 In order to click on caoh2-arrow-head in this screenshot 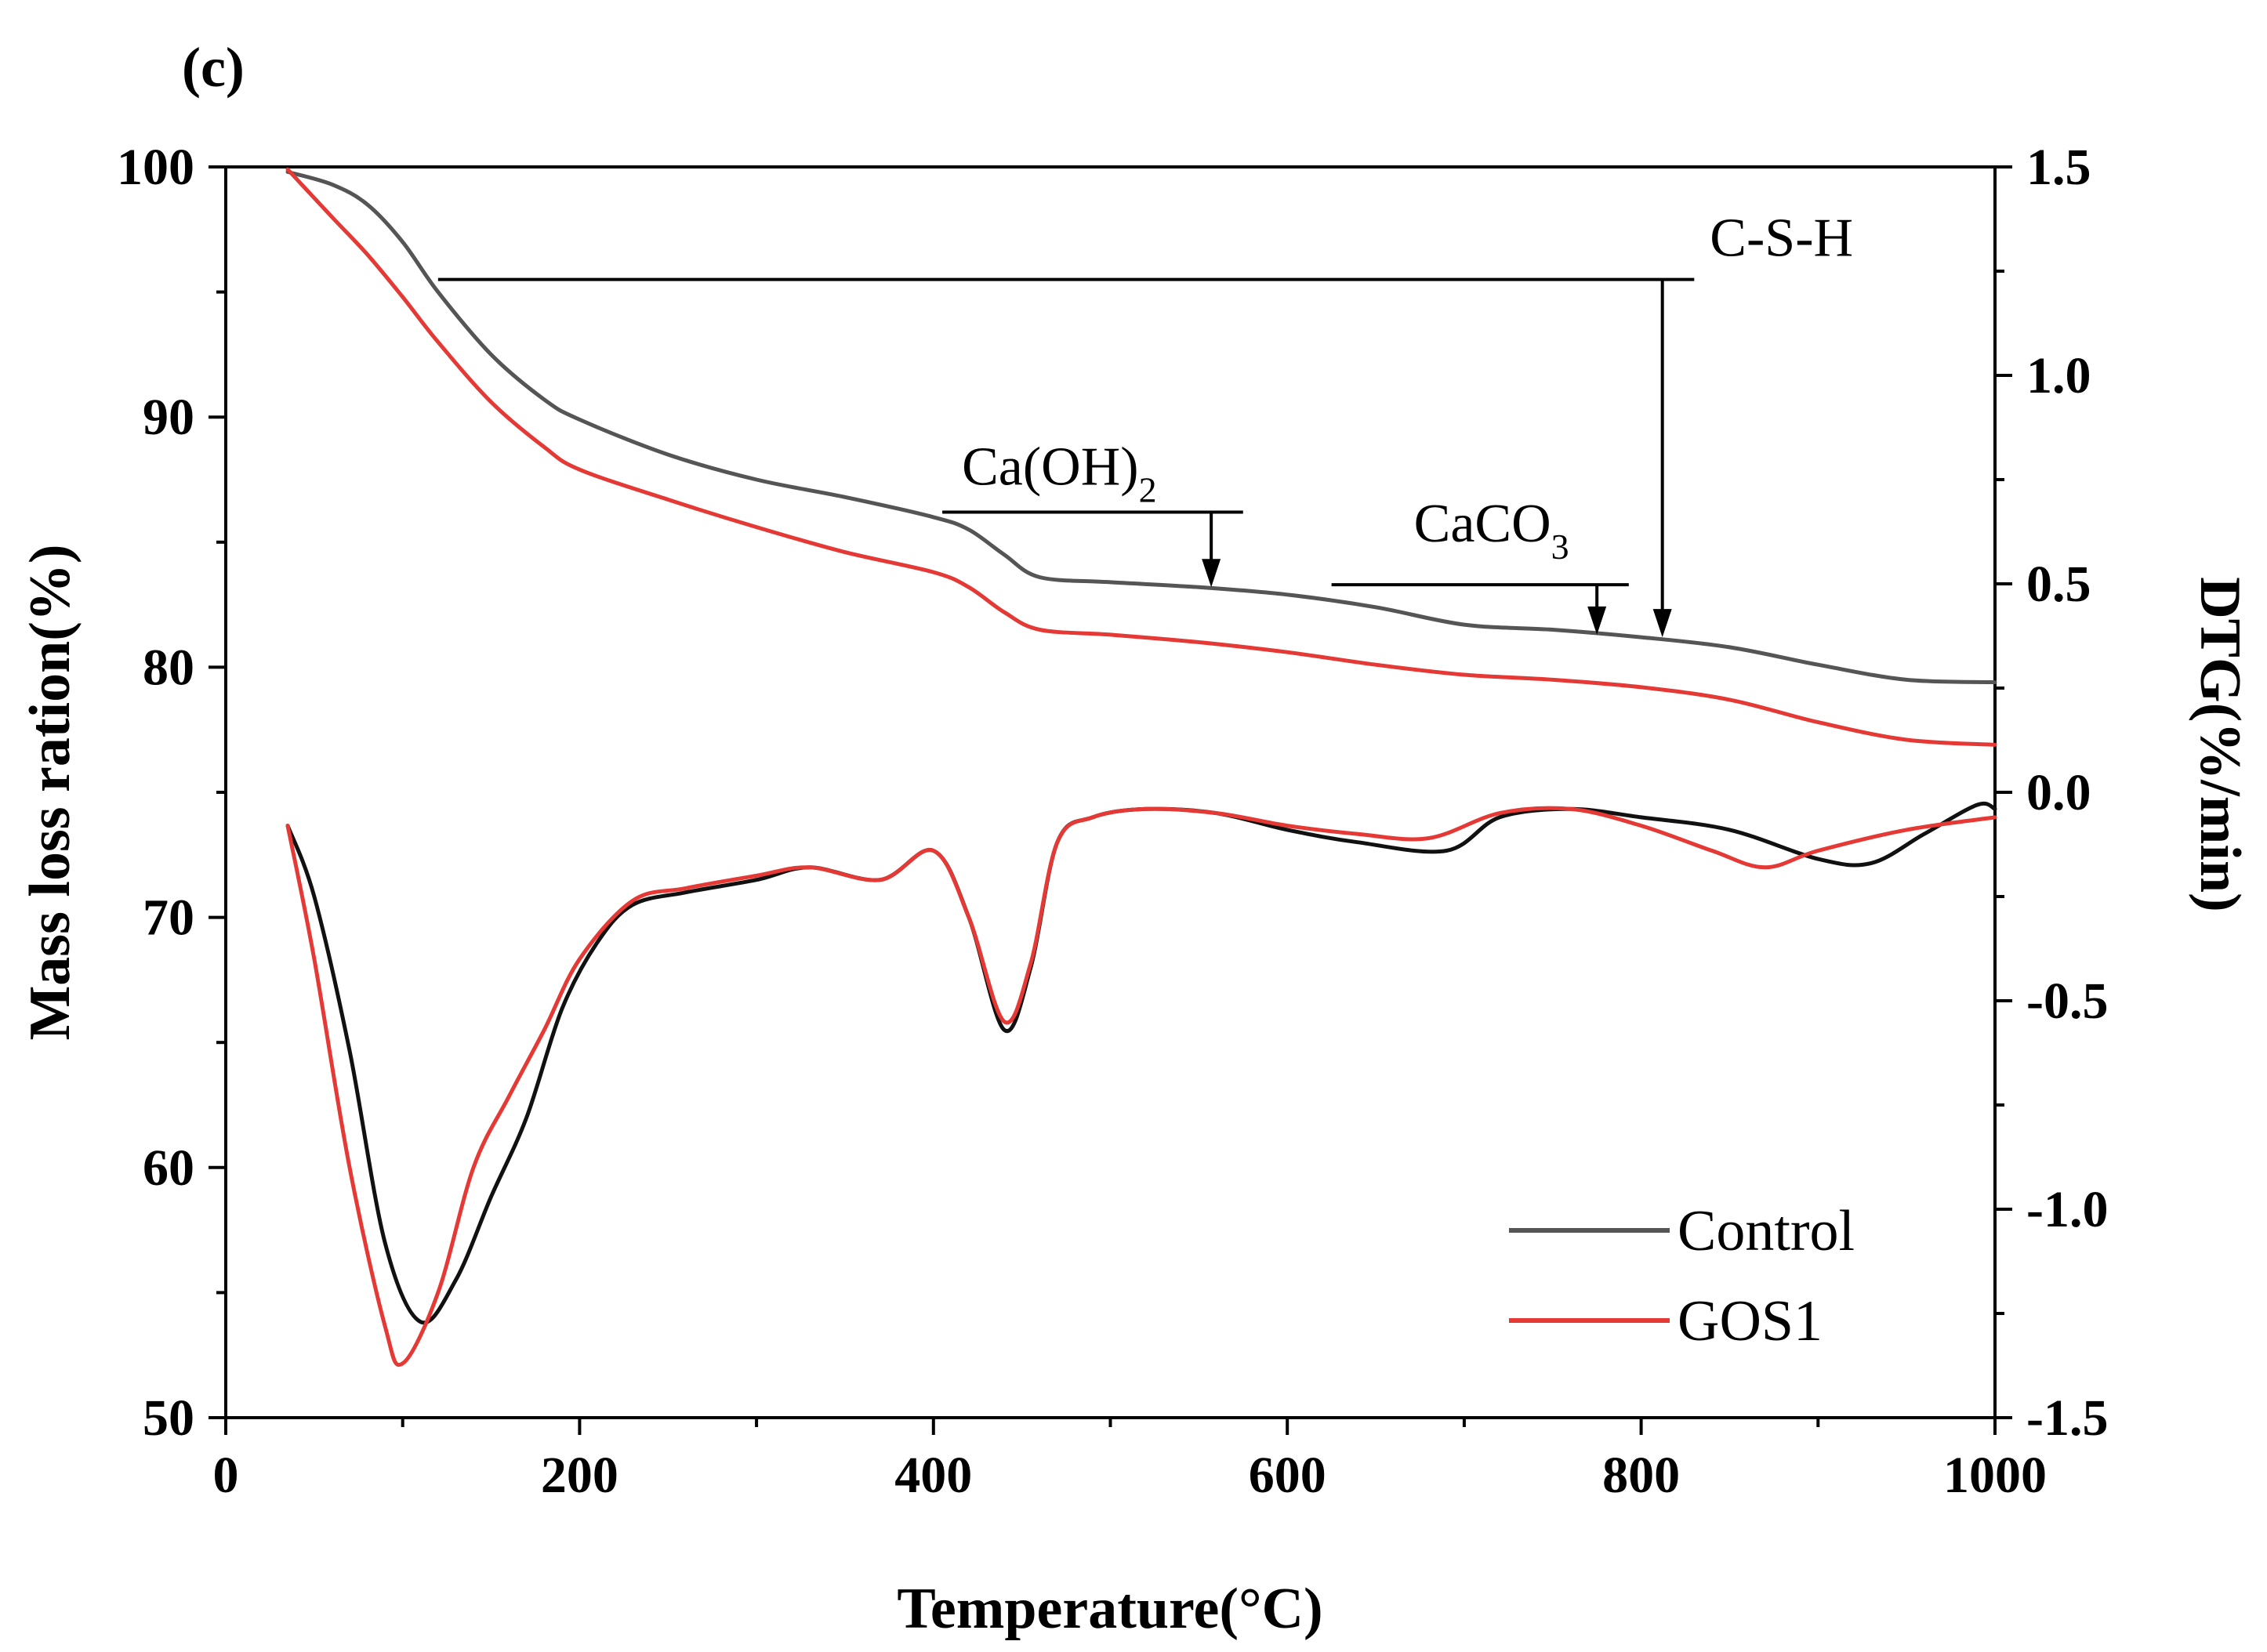, I will do `click(1211, 573)`.